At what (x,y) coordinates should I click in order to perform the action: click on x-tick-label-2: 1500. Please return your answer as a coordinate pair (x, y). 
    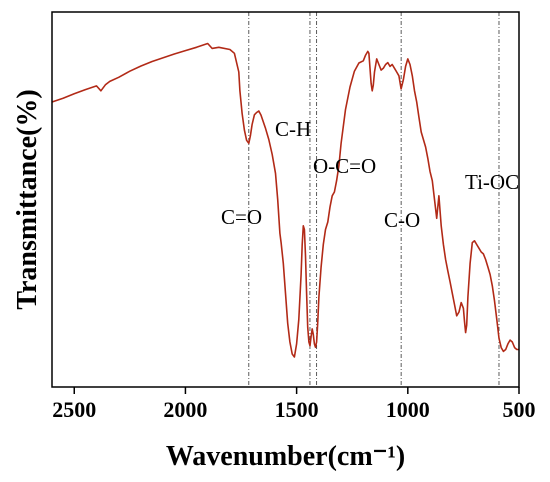
    Looking at the image, I should click on (297, 409).